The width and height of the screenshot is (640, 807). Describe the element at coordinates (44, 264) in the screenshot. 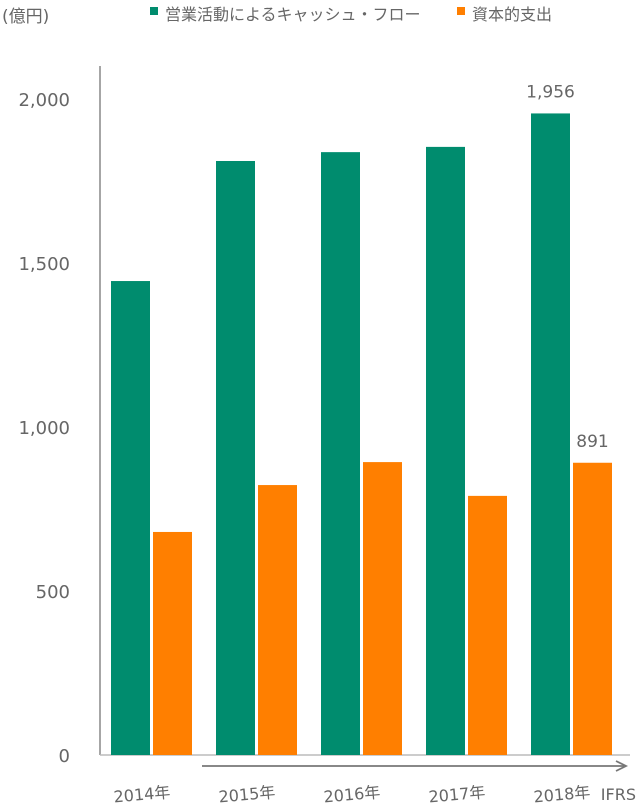

I see `y-tick-label: 1,500` at that location.